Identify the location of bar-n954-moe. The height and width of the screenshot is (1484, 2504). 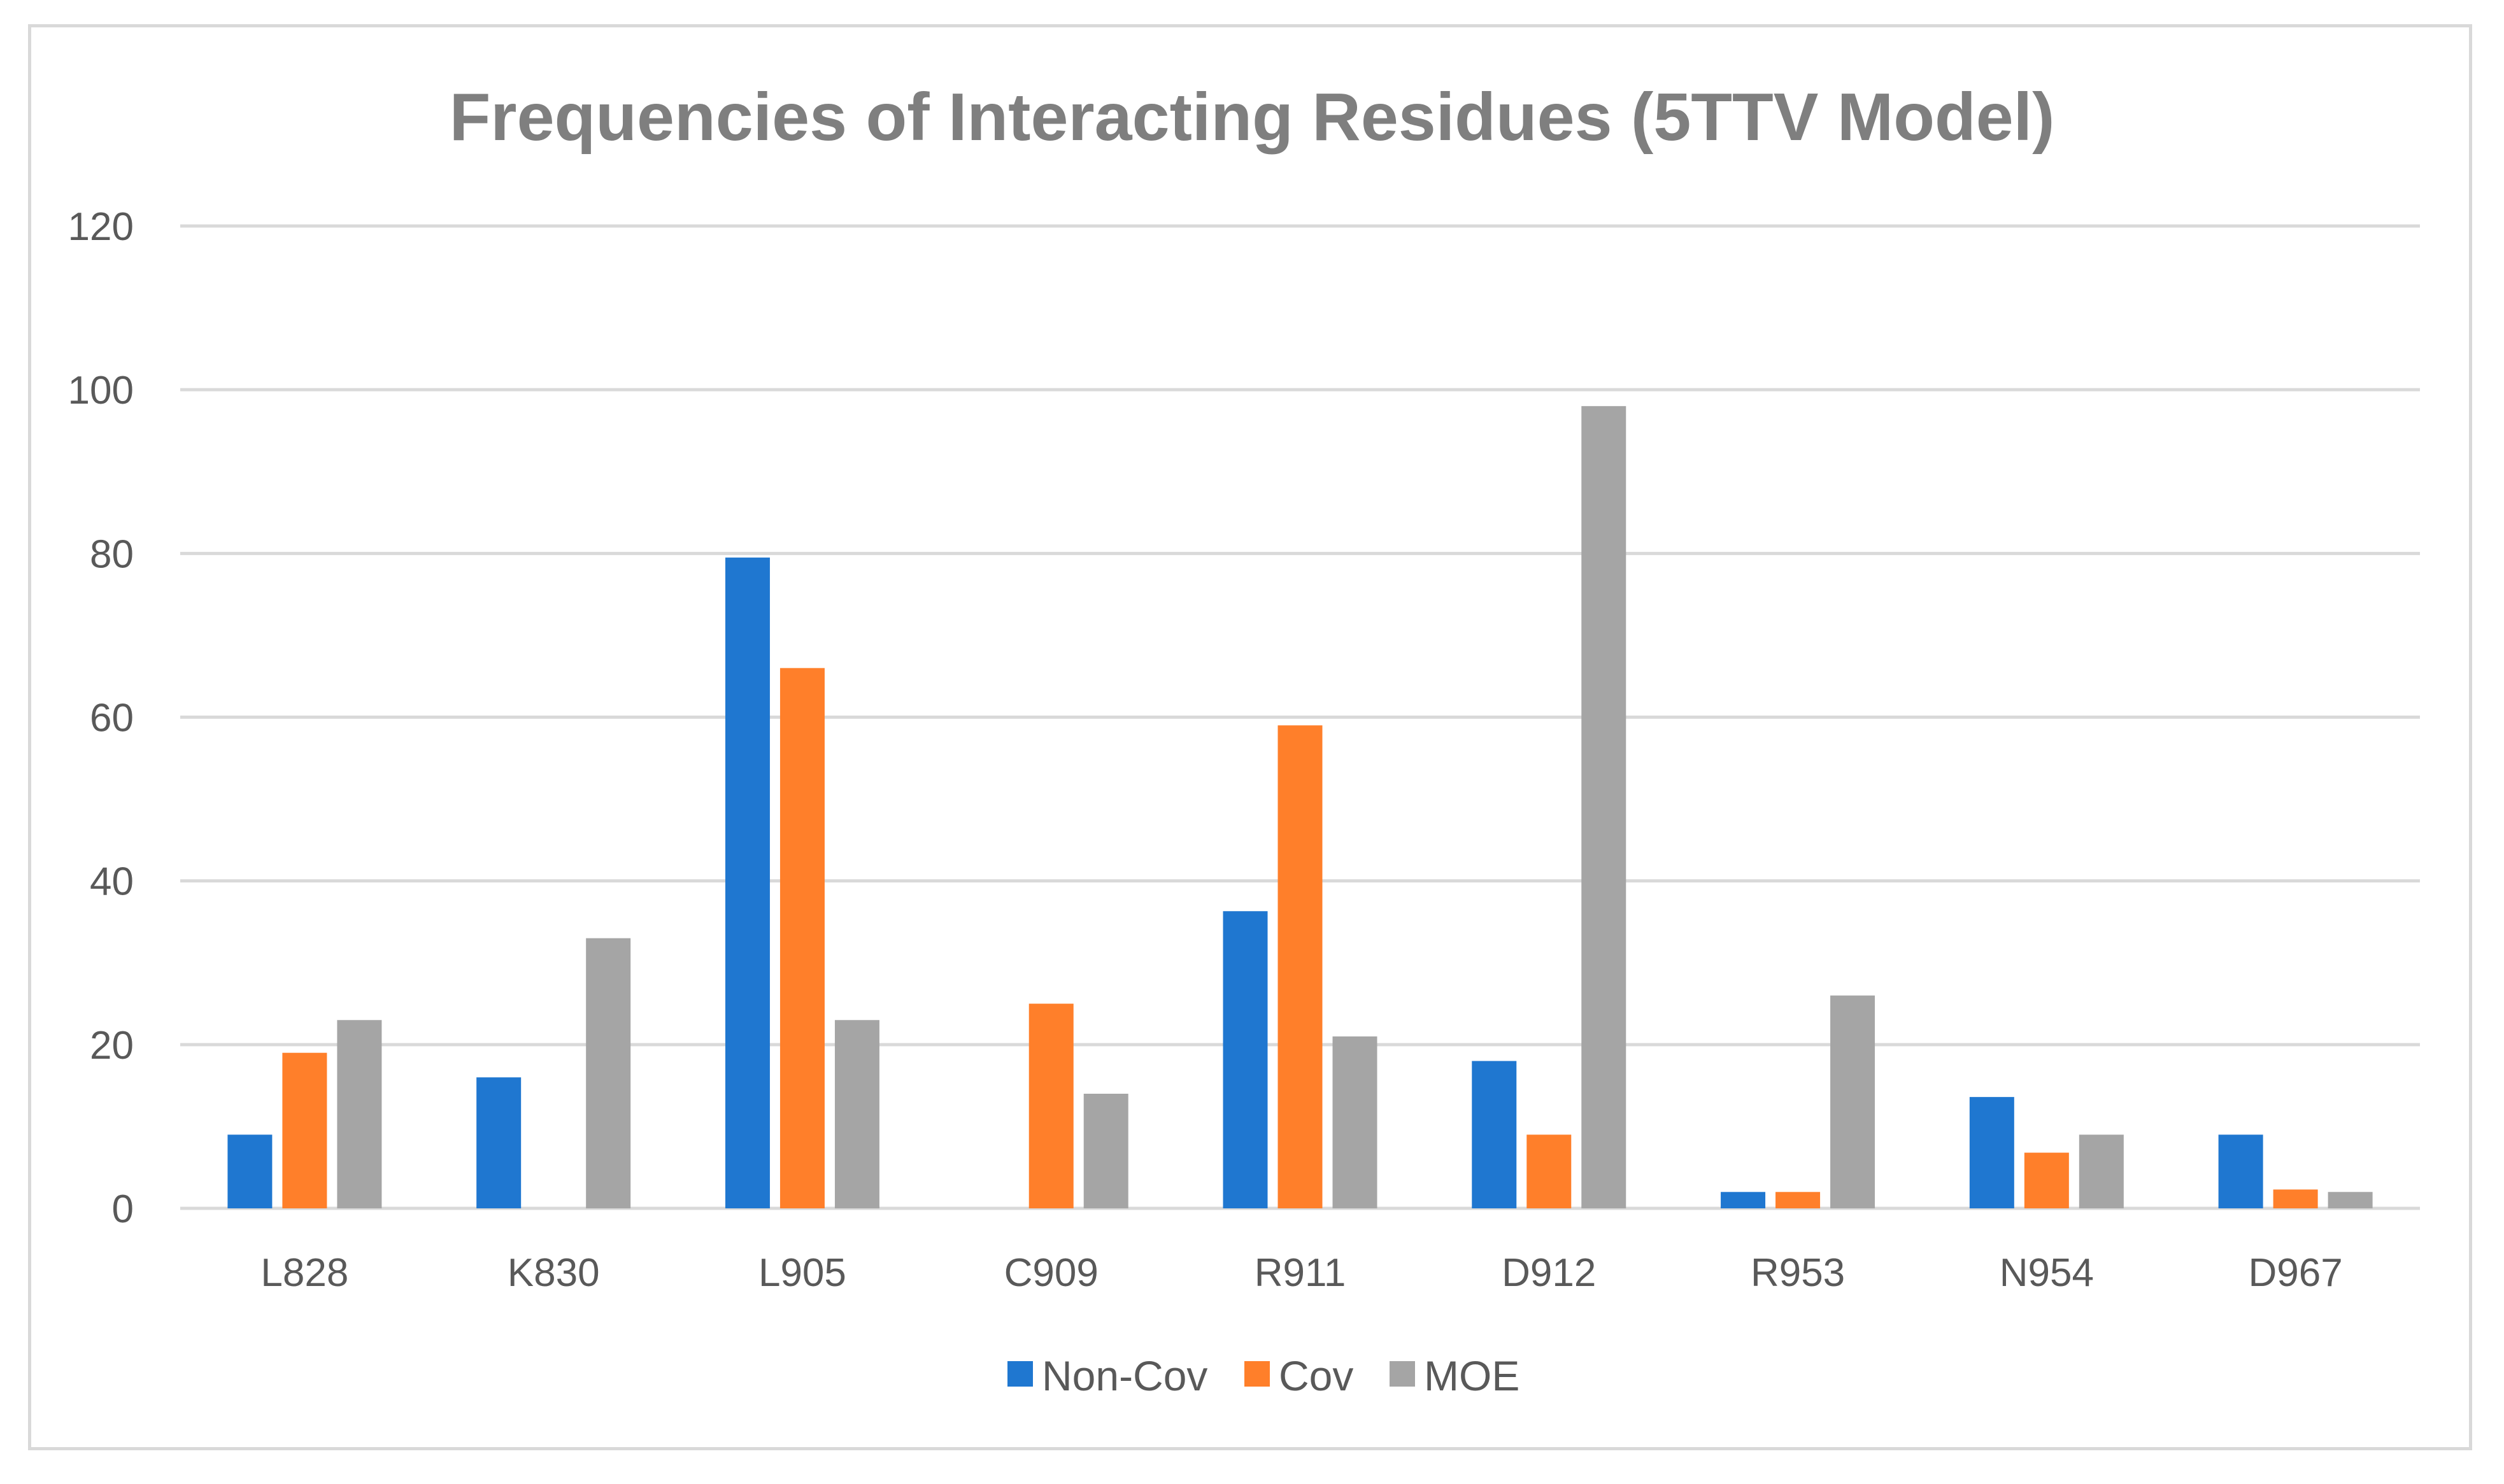
(2101, 1171).